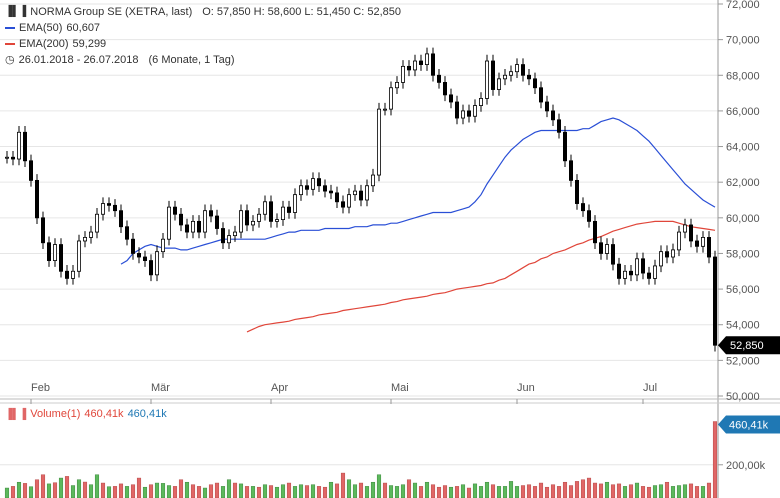 This screenshot has width=780, height=498. Describe the element at coordinates (78, 60) in the screenshot. I see `date-range: 26.01.2018 - 26.07.2018` at that location.